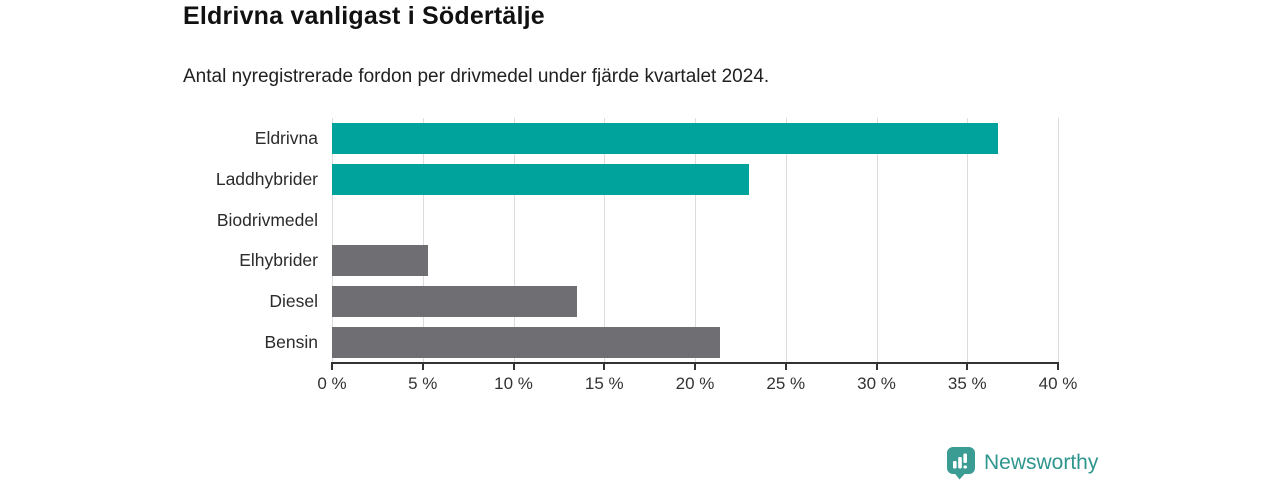 The image size is (1280, 480). Describe the element at coordinates (961, 463) in the screenshot. I see `newsworthy-barchart-pin-icon` at that location.